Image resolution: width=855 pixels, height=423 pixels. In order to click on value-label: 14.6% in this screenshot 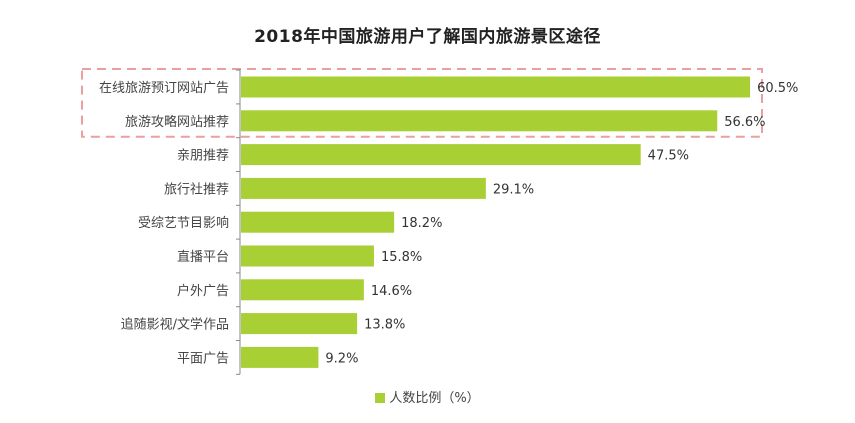, I will do `click(391, 291)`.